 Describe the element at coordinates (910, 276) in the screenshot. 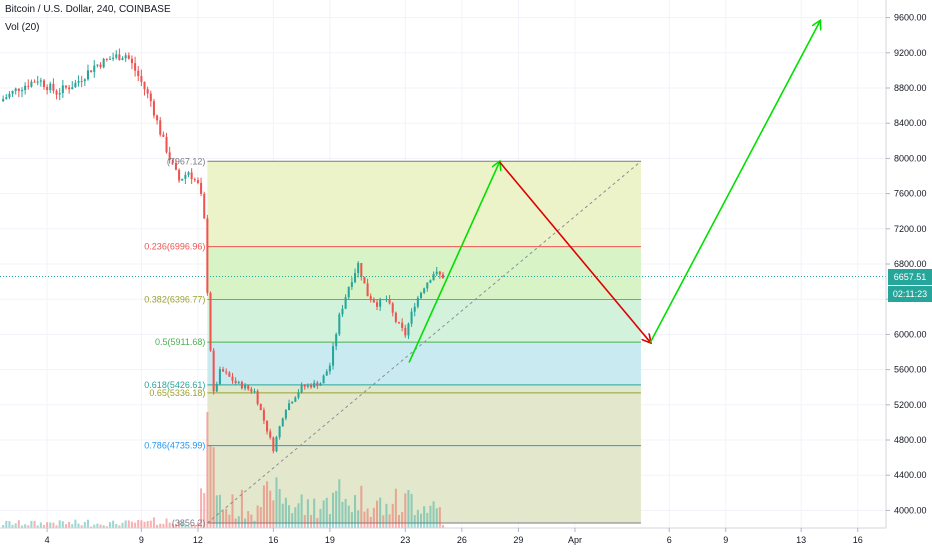

I see `last-price-badge: 6657.51` at that location.